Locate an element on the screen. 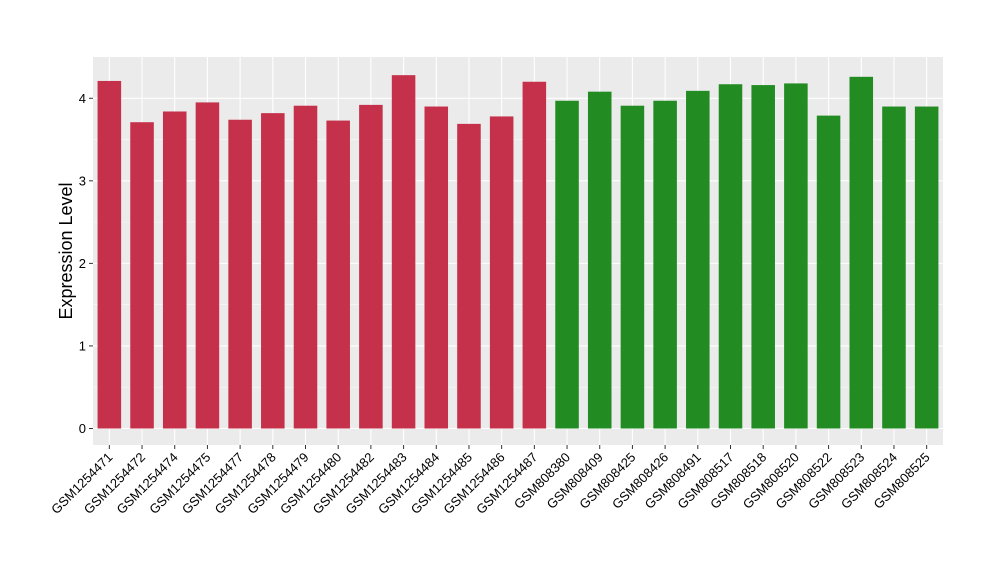  bar-GSM808409 is located at coordinates (599, 260).